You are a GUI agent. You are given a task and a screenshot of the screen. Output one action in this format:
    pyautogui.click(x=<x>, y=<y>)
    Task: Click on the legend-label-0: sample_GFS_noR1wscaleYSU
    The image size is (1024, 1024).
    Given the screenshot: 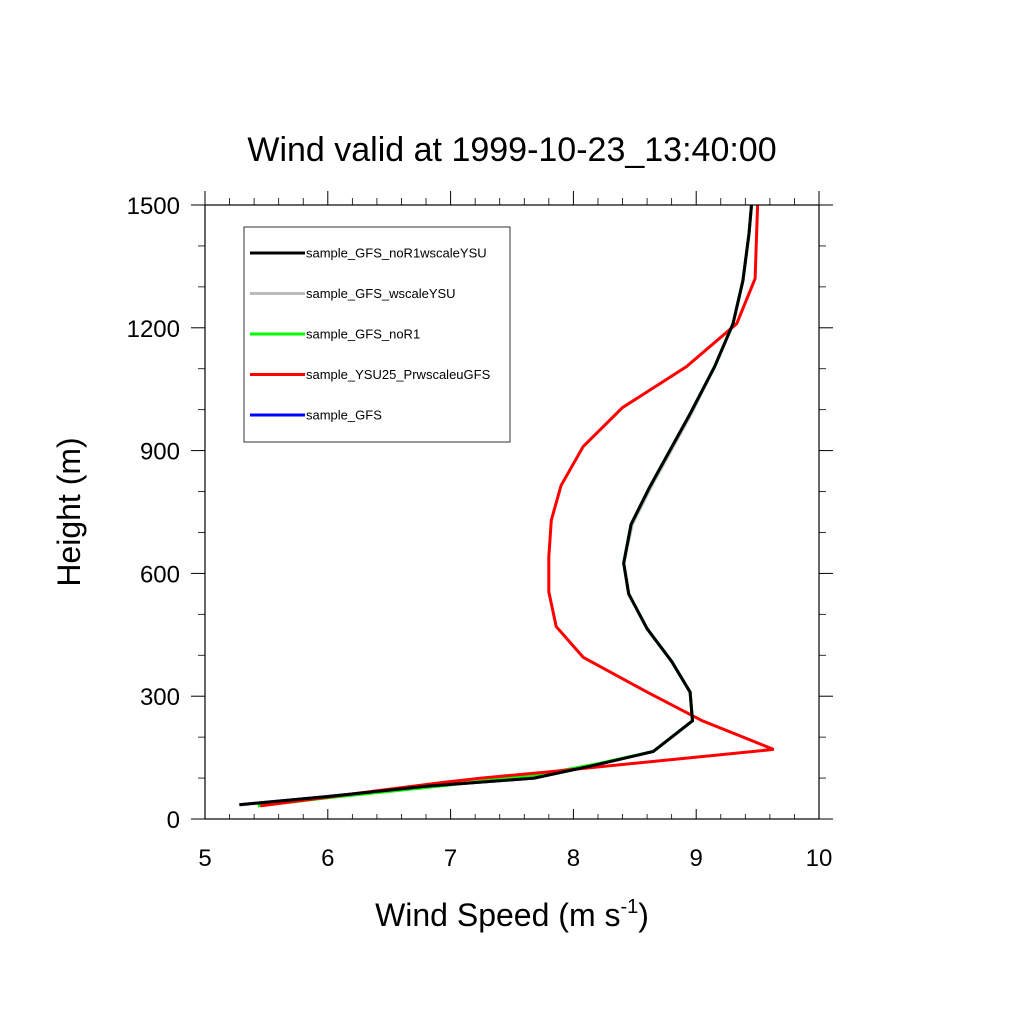 What is the action you would take?
    pyautogui.click(x=396, y=253)
    